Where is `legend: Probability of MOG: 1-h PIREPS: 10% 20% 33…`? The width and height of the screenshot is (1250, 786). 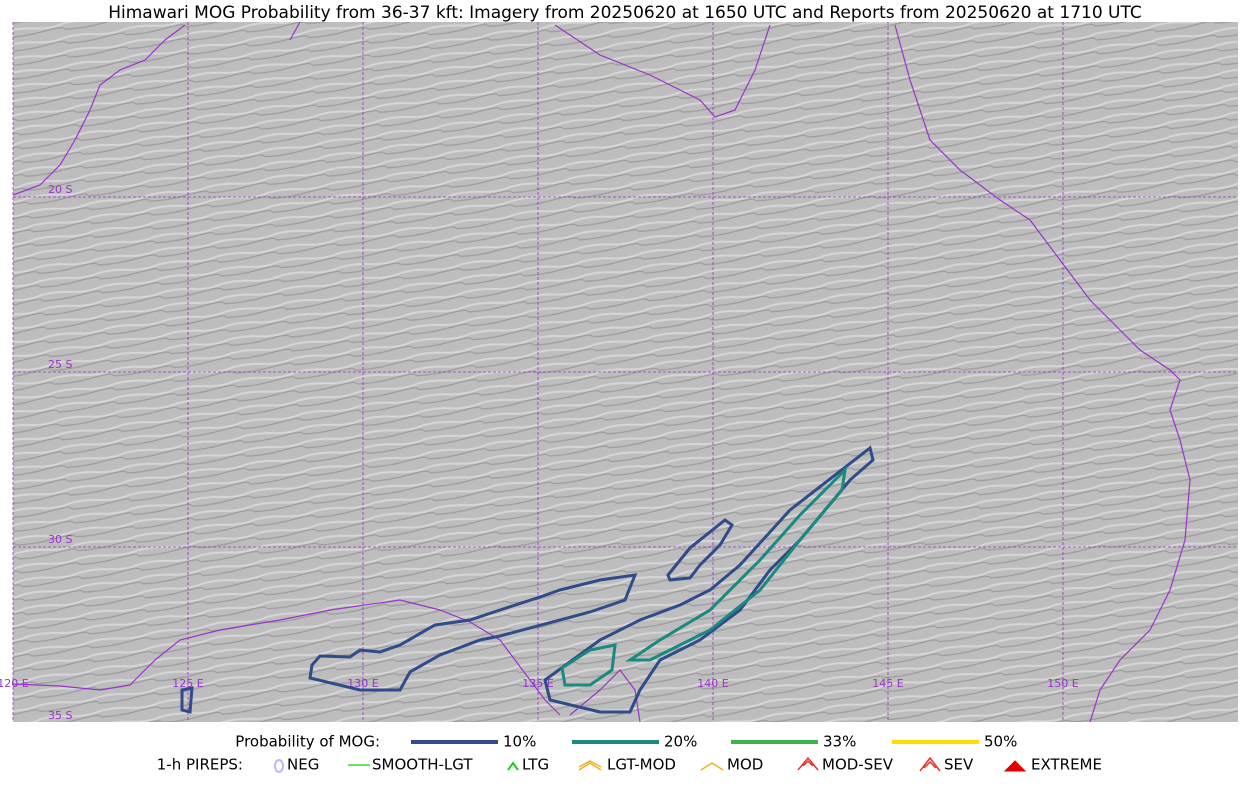
legend: Probability of MOG: 1-h PIREPS: 10% 20% 33… is located at coordinates (629, 753).